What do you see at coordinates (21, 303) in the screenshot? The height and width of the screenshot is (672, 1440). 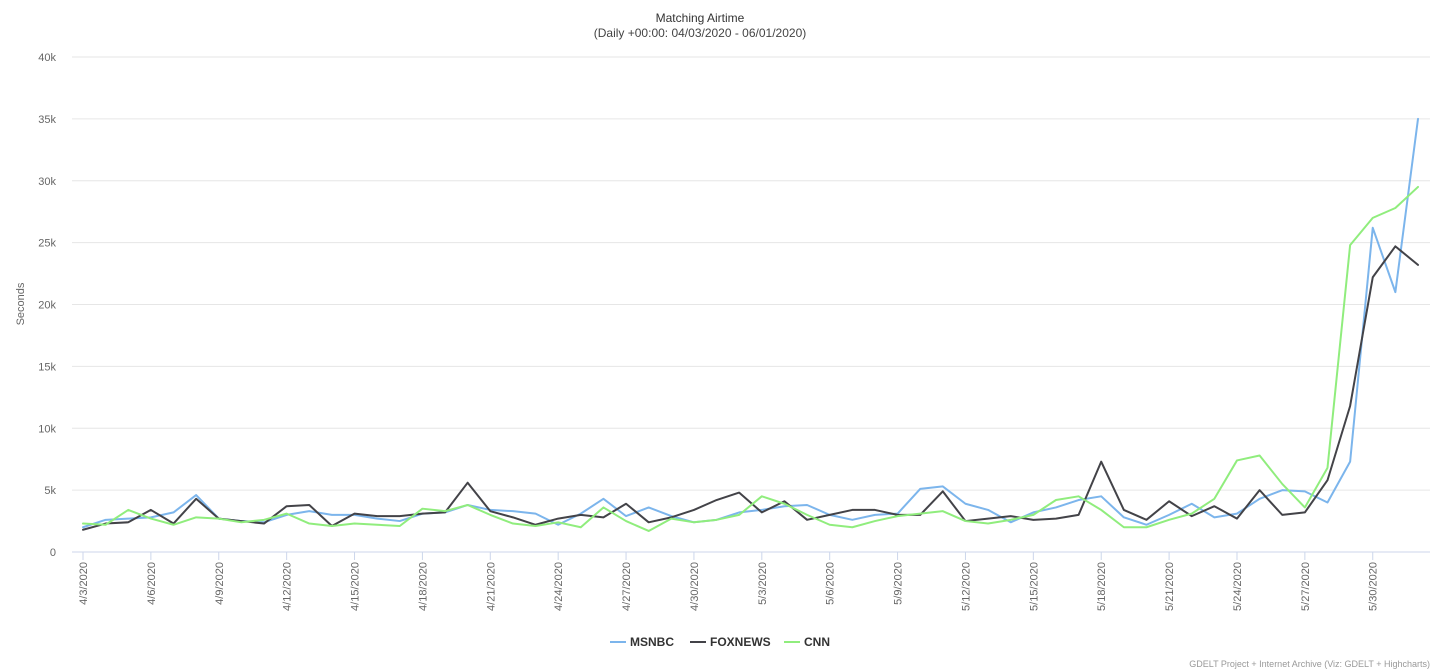 I see `y-axis-title: Seconds` at bounding box center [21, 303].